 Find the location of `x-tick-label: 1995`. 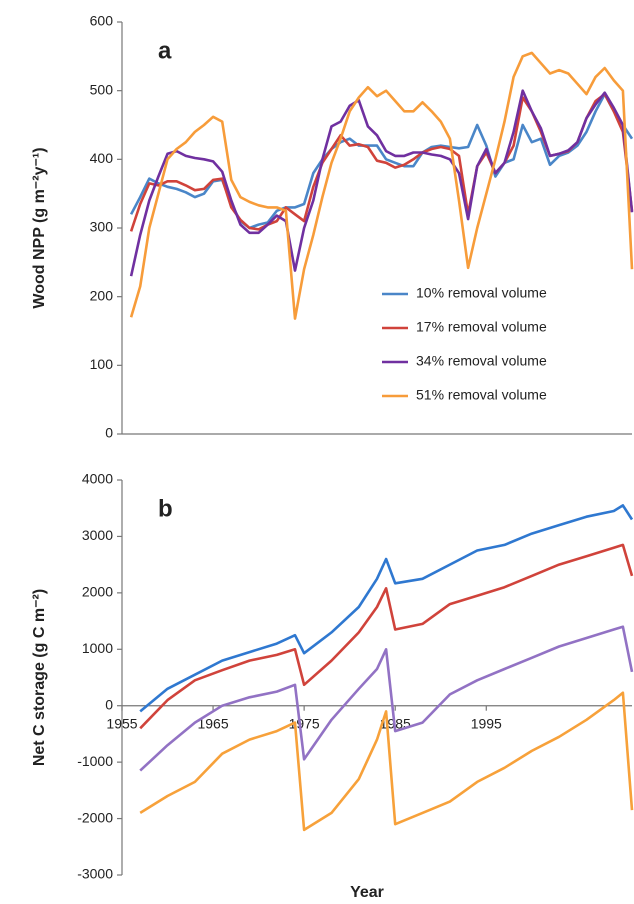

x-tick-label: 1995 is located at coordinates (486, 723).